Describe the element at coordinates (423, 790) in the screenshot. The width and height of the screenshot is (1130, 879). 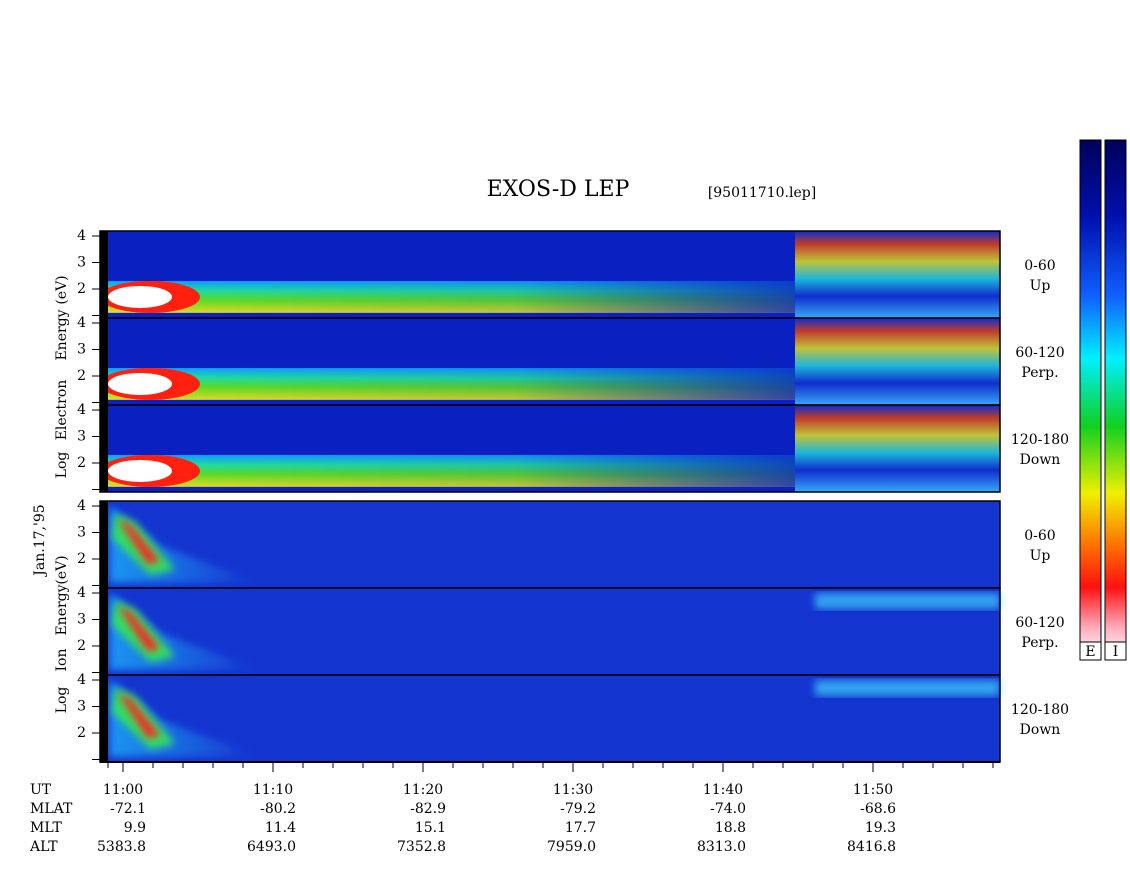
I see `orbit-value: 11:20` at that location.